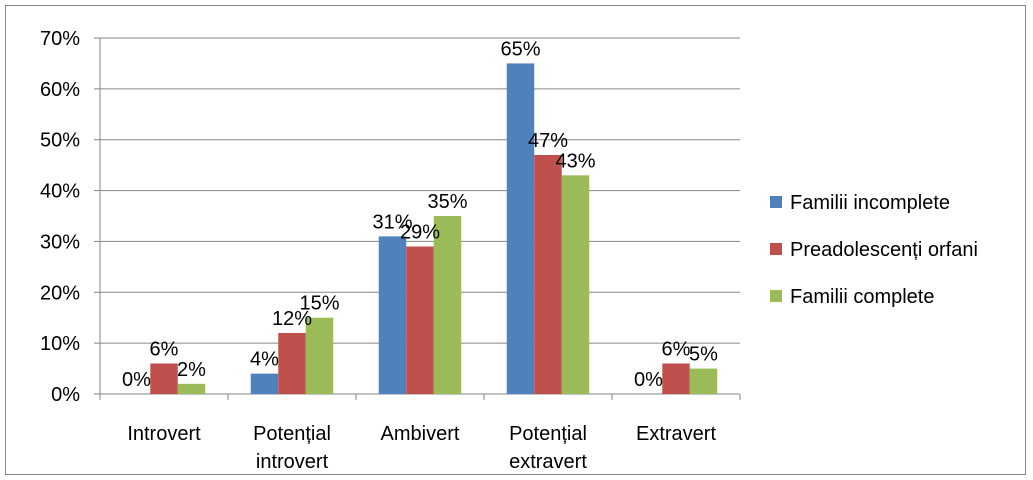 The image size is (1033, 480). Describe the element at coordinates (65, 395) in the screenshot. I see `y-tick-label: 0%` at that location.